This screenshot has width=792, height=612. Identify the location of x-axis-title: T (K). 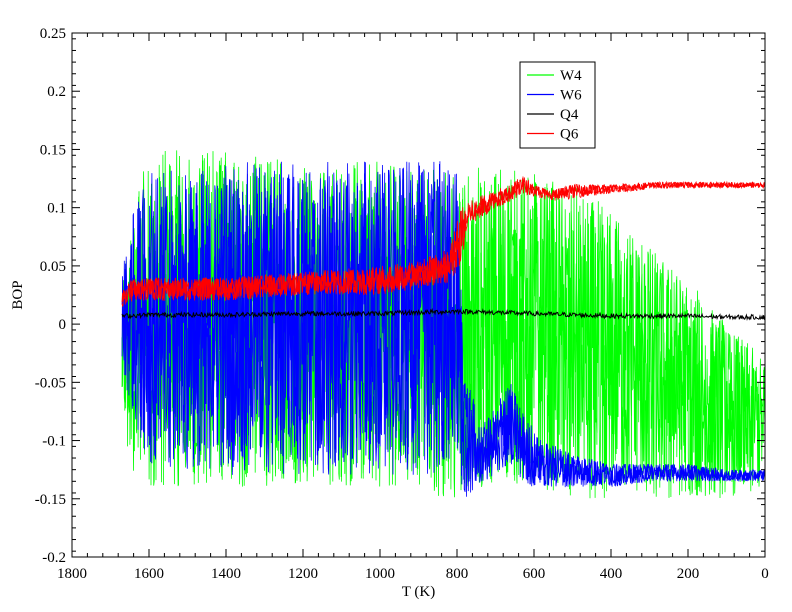
(418, 592).